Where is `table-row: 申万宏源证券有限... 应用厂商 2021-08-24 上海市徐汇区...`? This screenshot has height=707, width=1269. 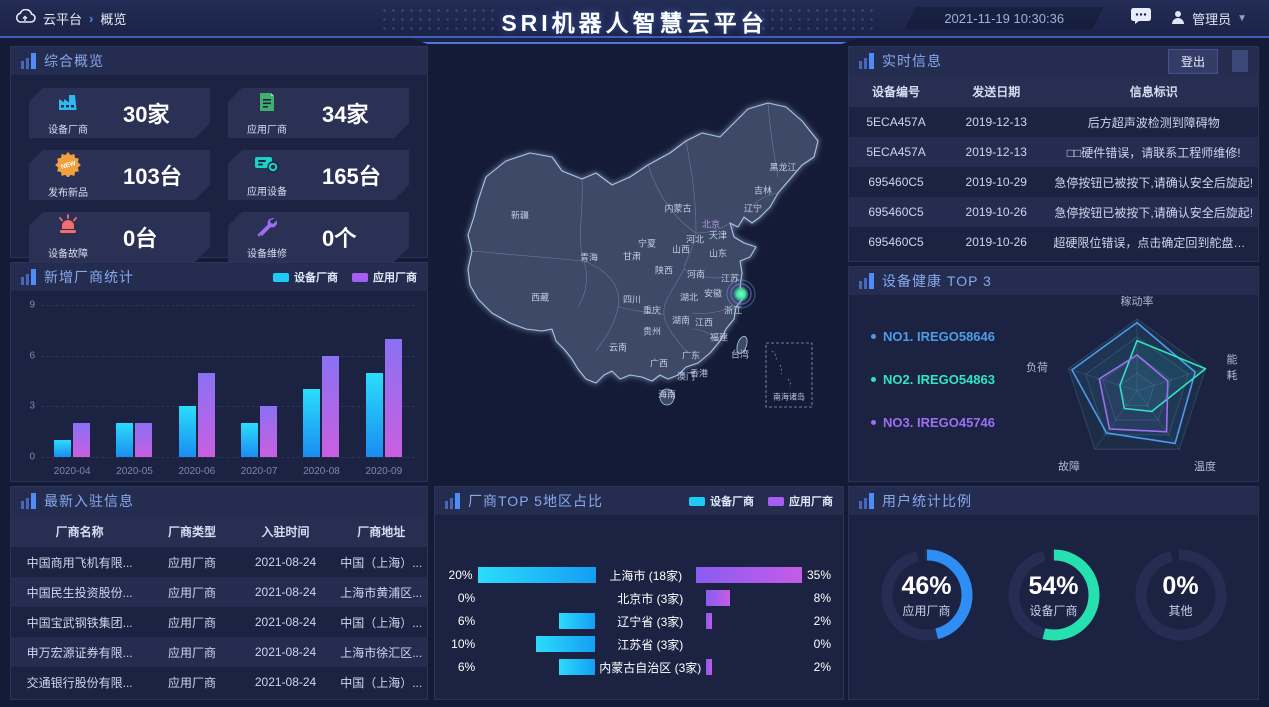
table-row: 申万宏源证券有限... 应用厂商 2021-08-24 上海市徐汇区... is located at coordinates (219, 652).